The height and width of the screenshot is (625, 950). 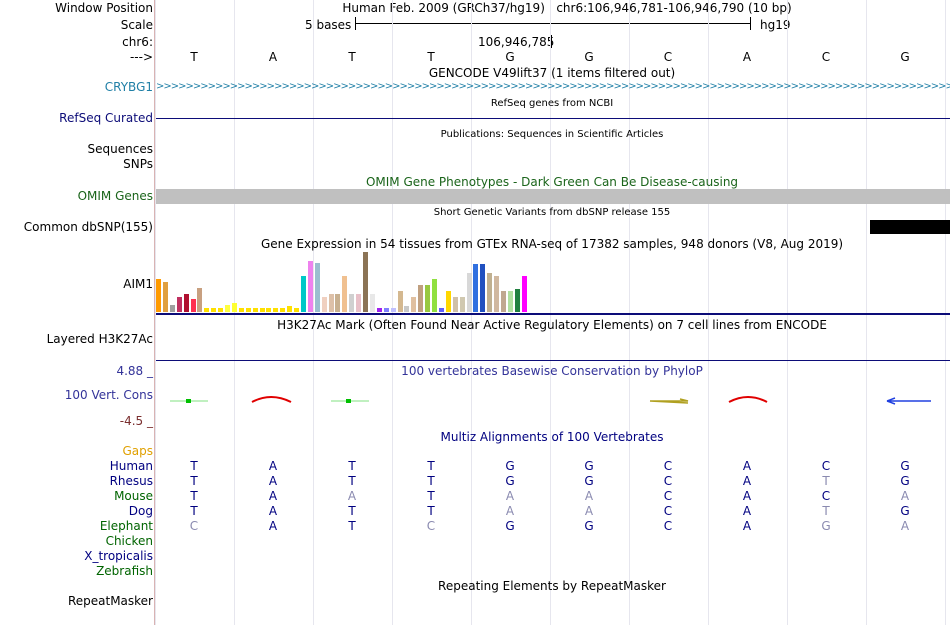 What do you see at coordinates (124, 571) in the screenshot?
I see `species-label: Zebrafish` at bounding box center [124, 571].